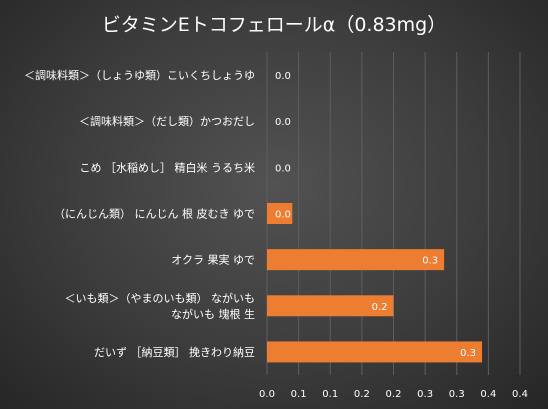 This screenshot has width=548, height=409. What do you see at coordinates (174, 352) in the screenshot?
I see `category-label: だいず ［納豆類］ 挽きわり納豆` at bounding box center [174, 352].